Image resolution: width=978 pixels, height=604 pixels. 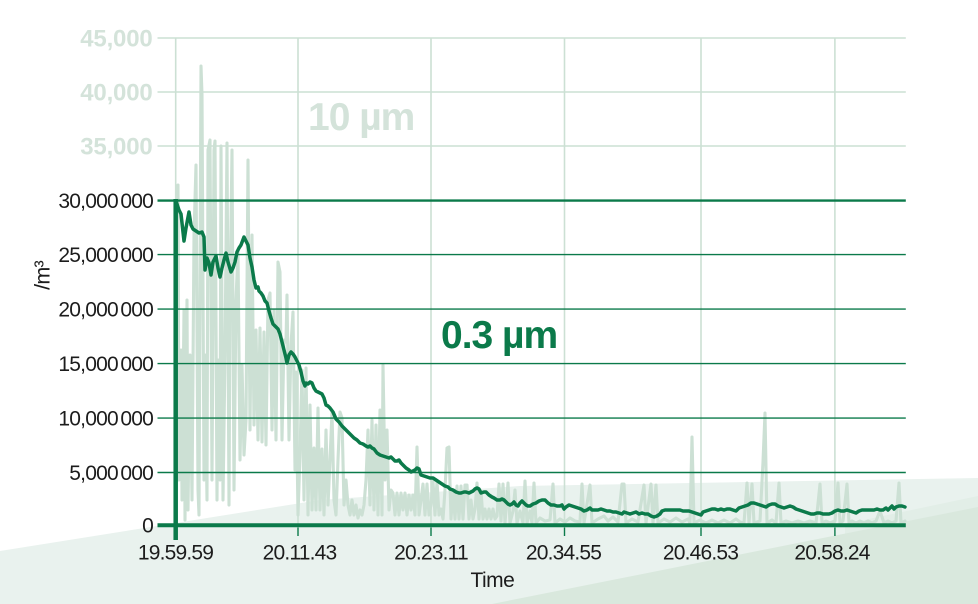 What do you see at coordinates (43, 275) in the screenshot?
I see `svg-text: /m³` at bounding box center [43, 275].